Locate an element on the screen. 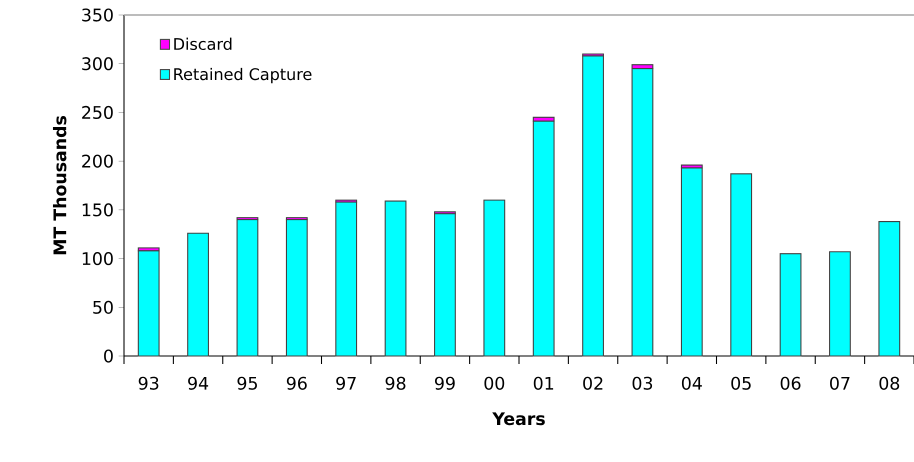 The width and height of the screenshot is (914, 462). x-tick-label: 03 is located at coordinates (642, 383).